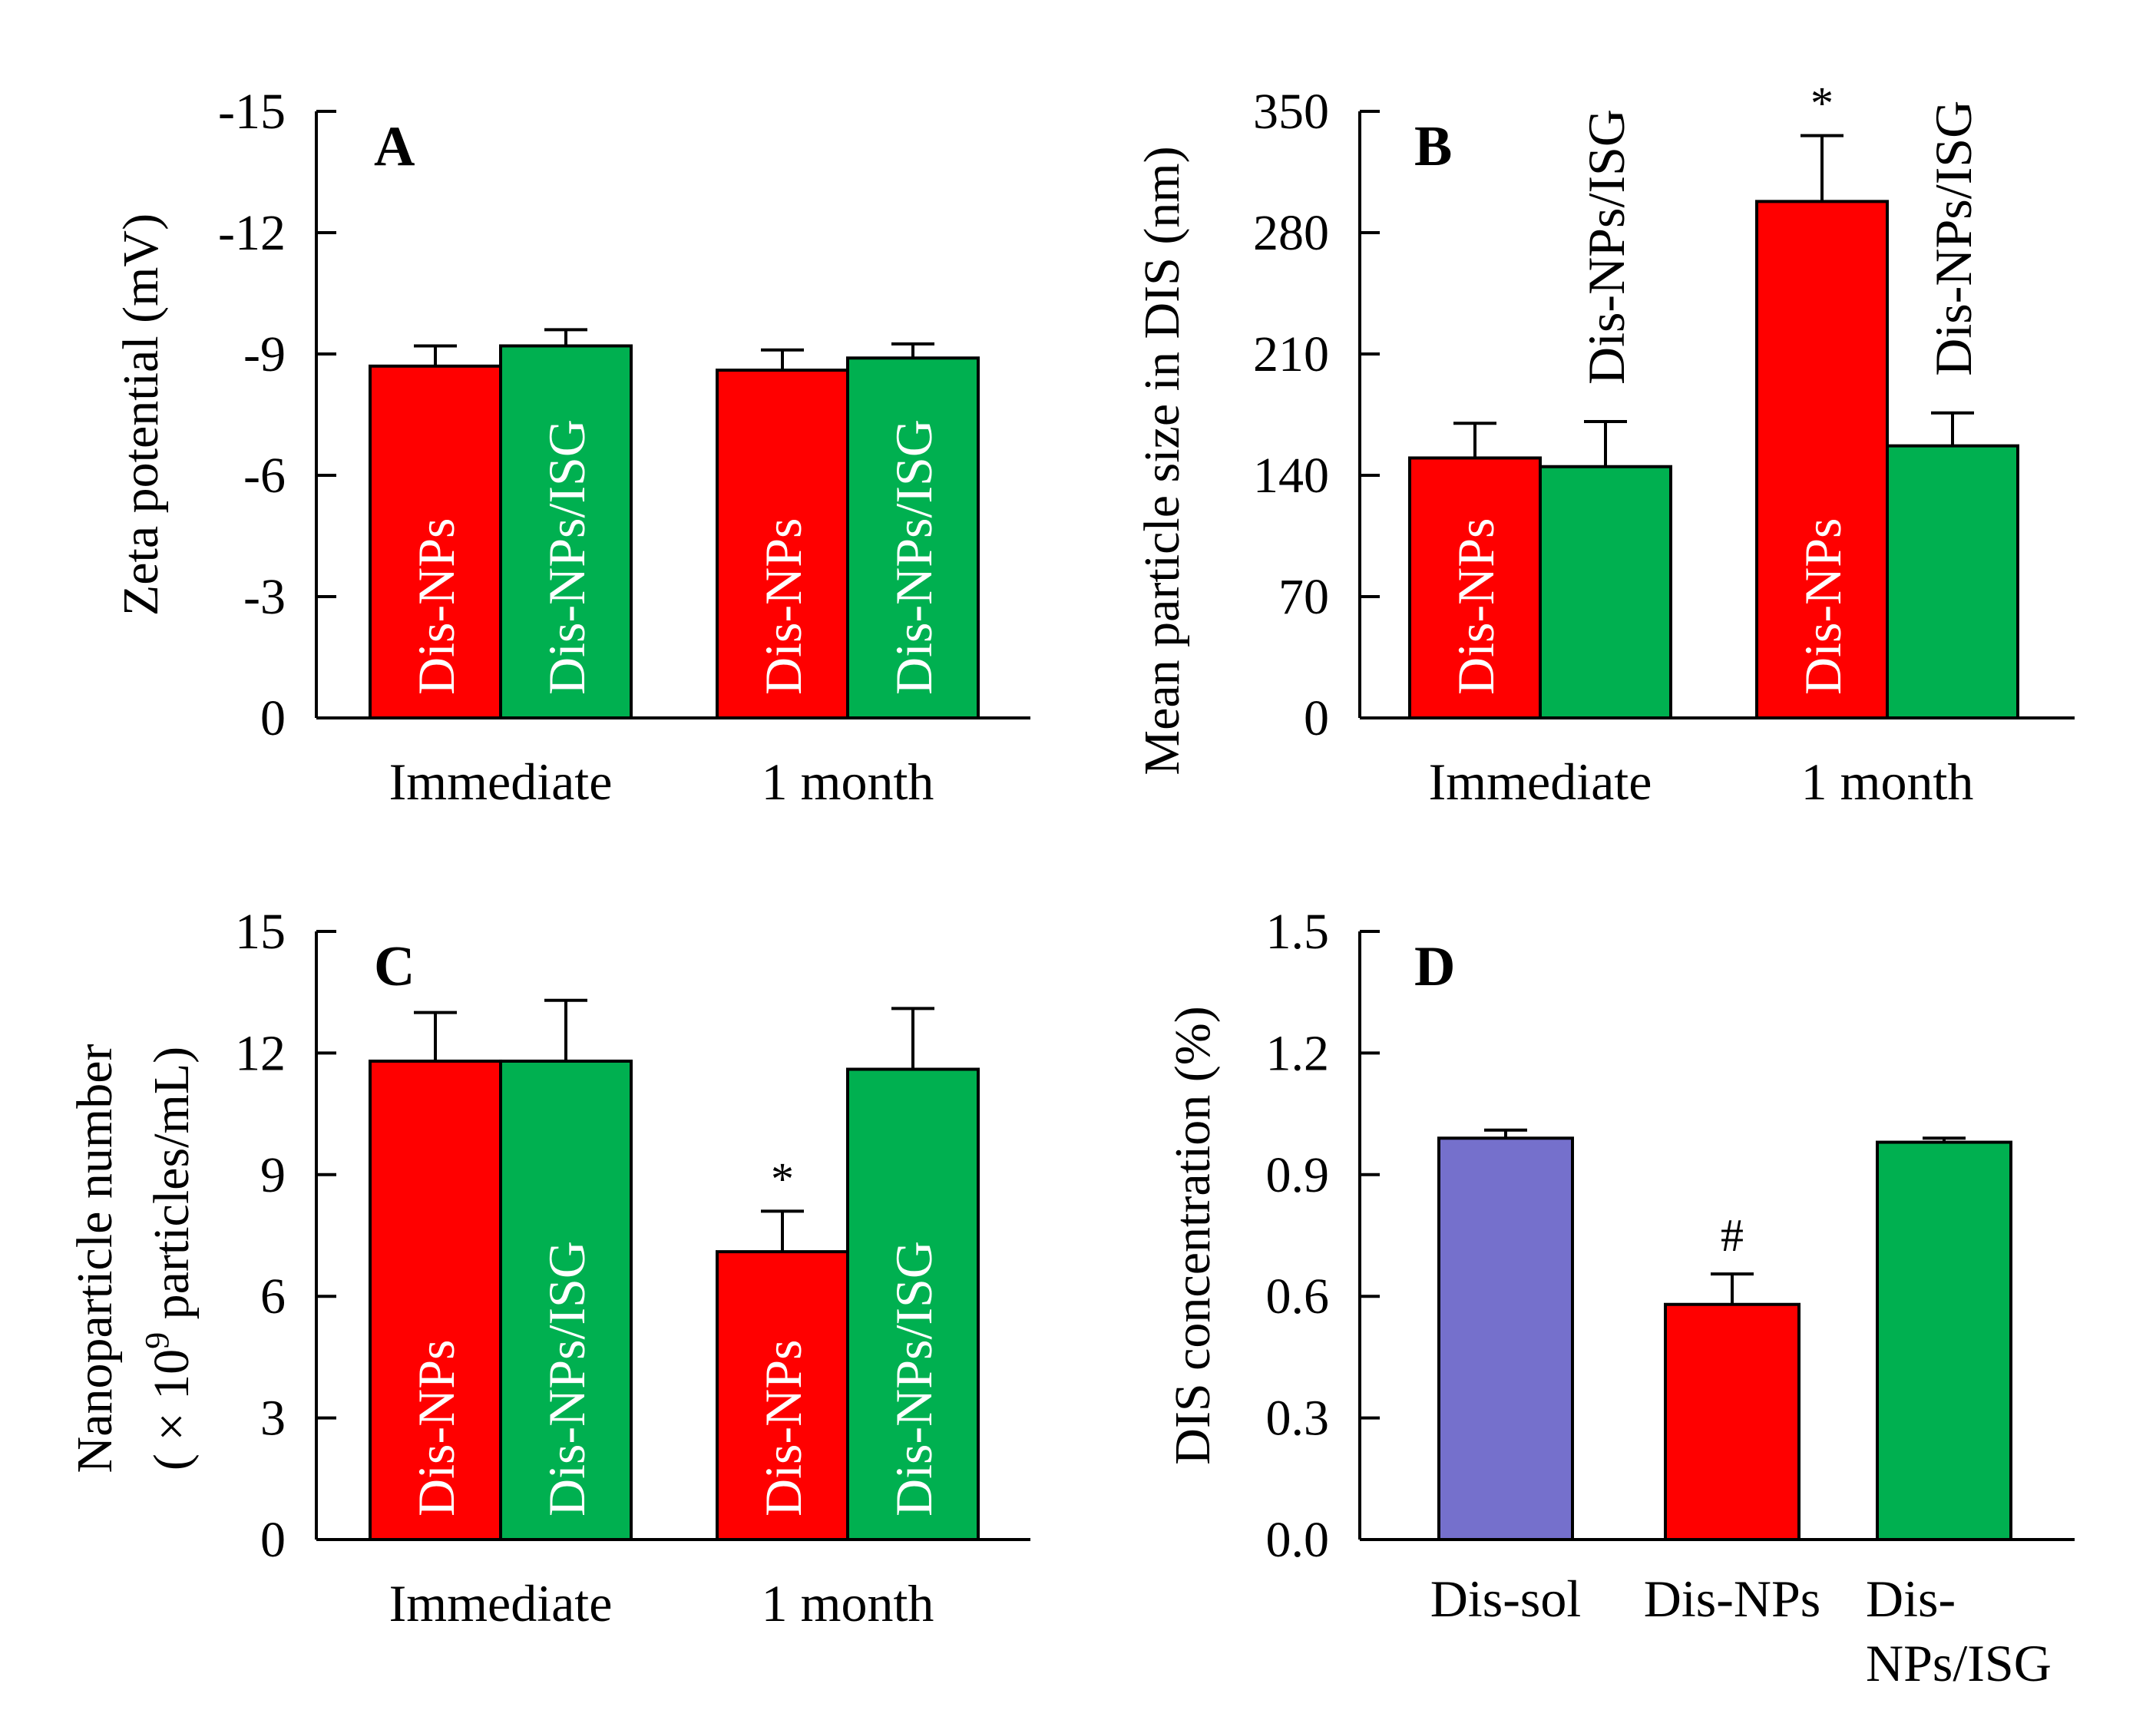  What do you see at coordinates (1298, 1540) in the screenshot?
I see `y-tick-label: 0.0` at bounding box center [1298, 1540].